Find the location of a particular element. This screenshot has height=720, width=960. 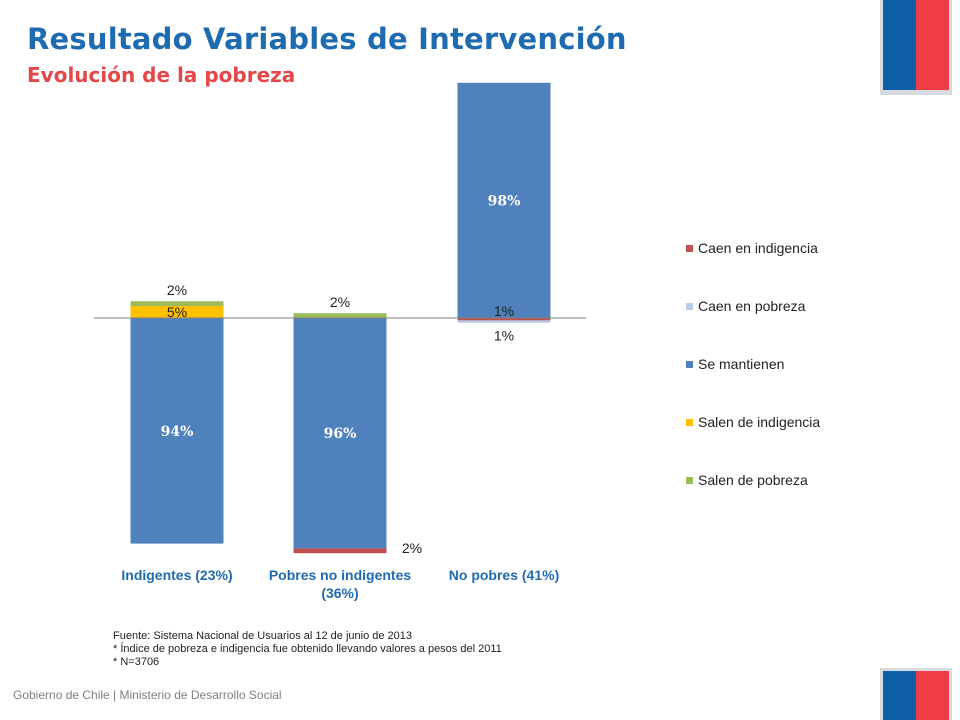

legend-label: Se mantienen is located at coordinates (741, 364).